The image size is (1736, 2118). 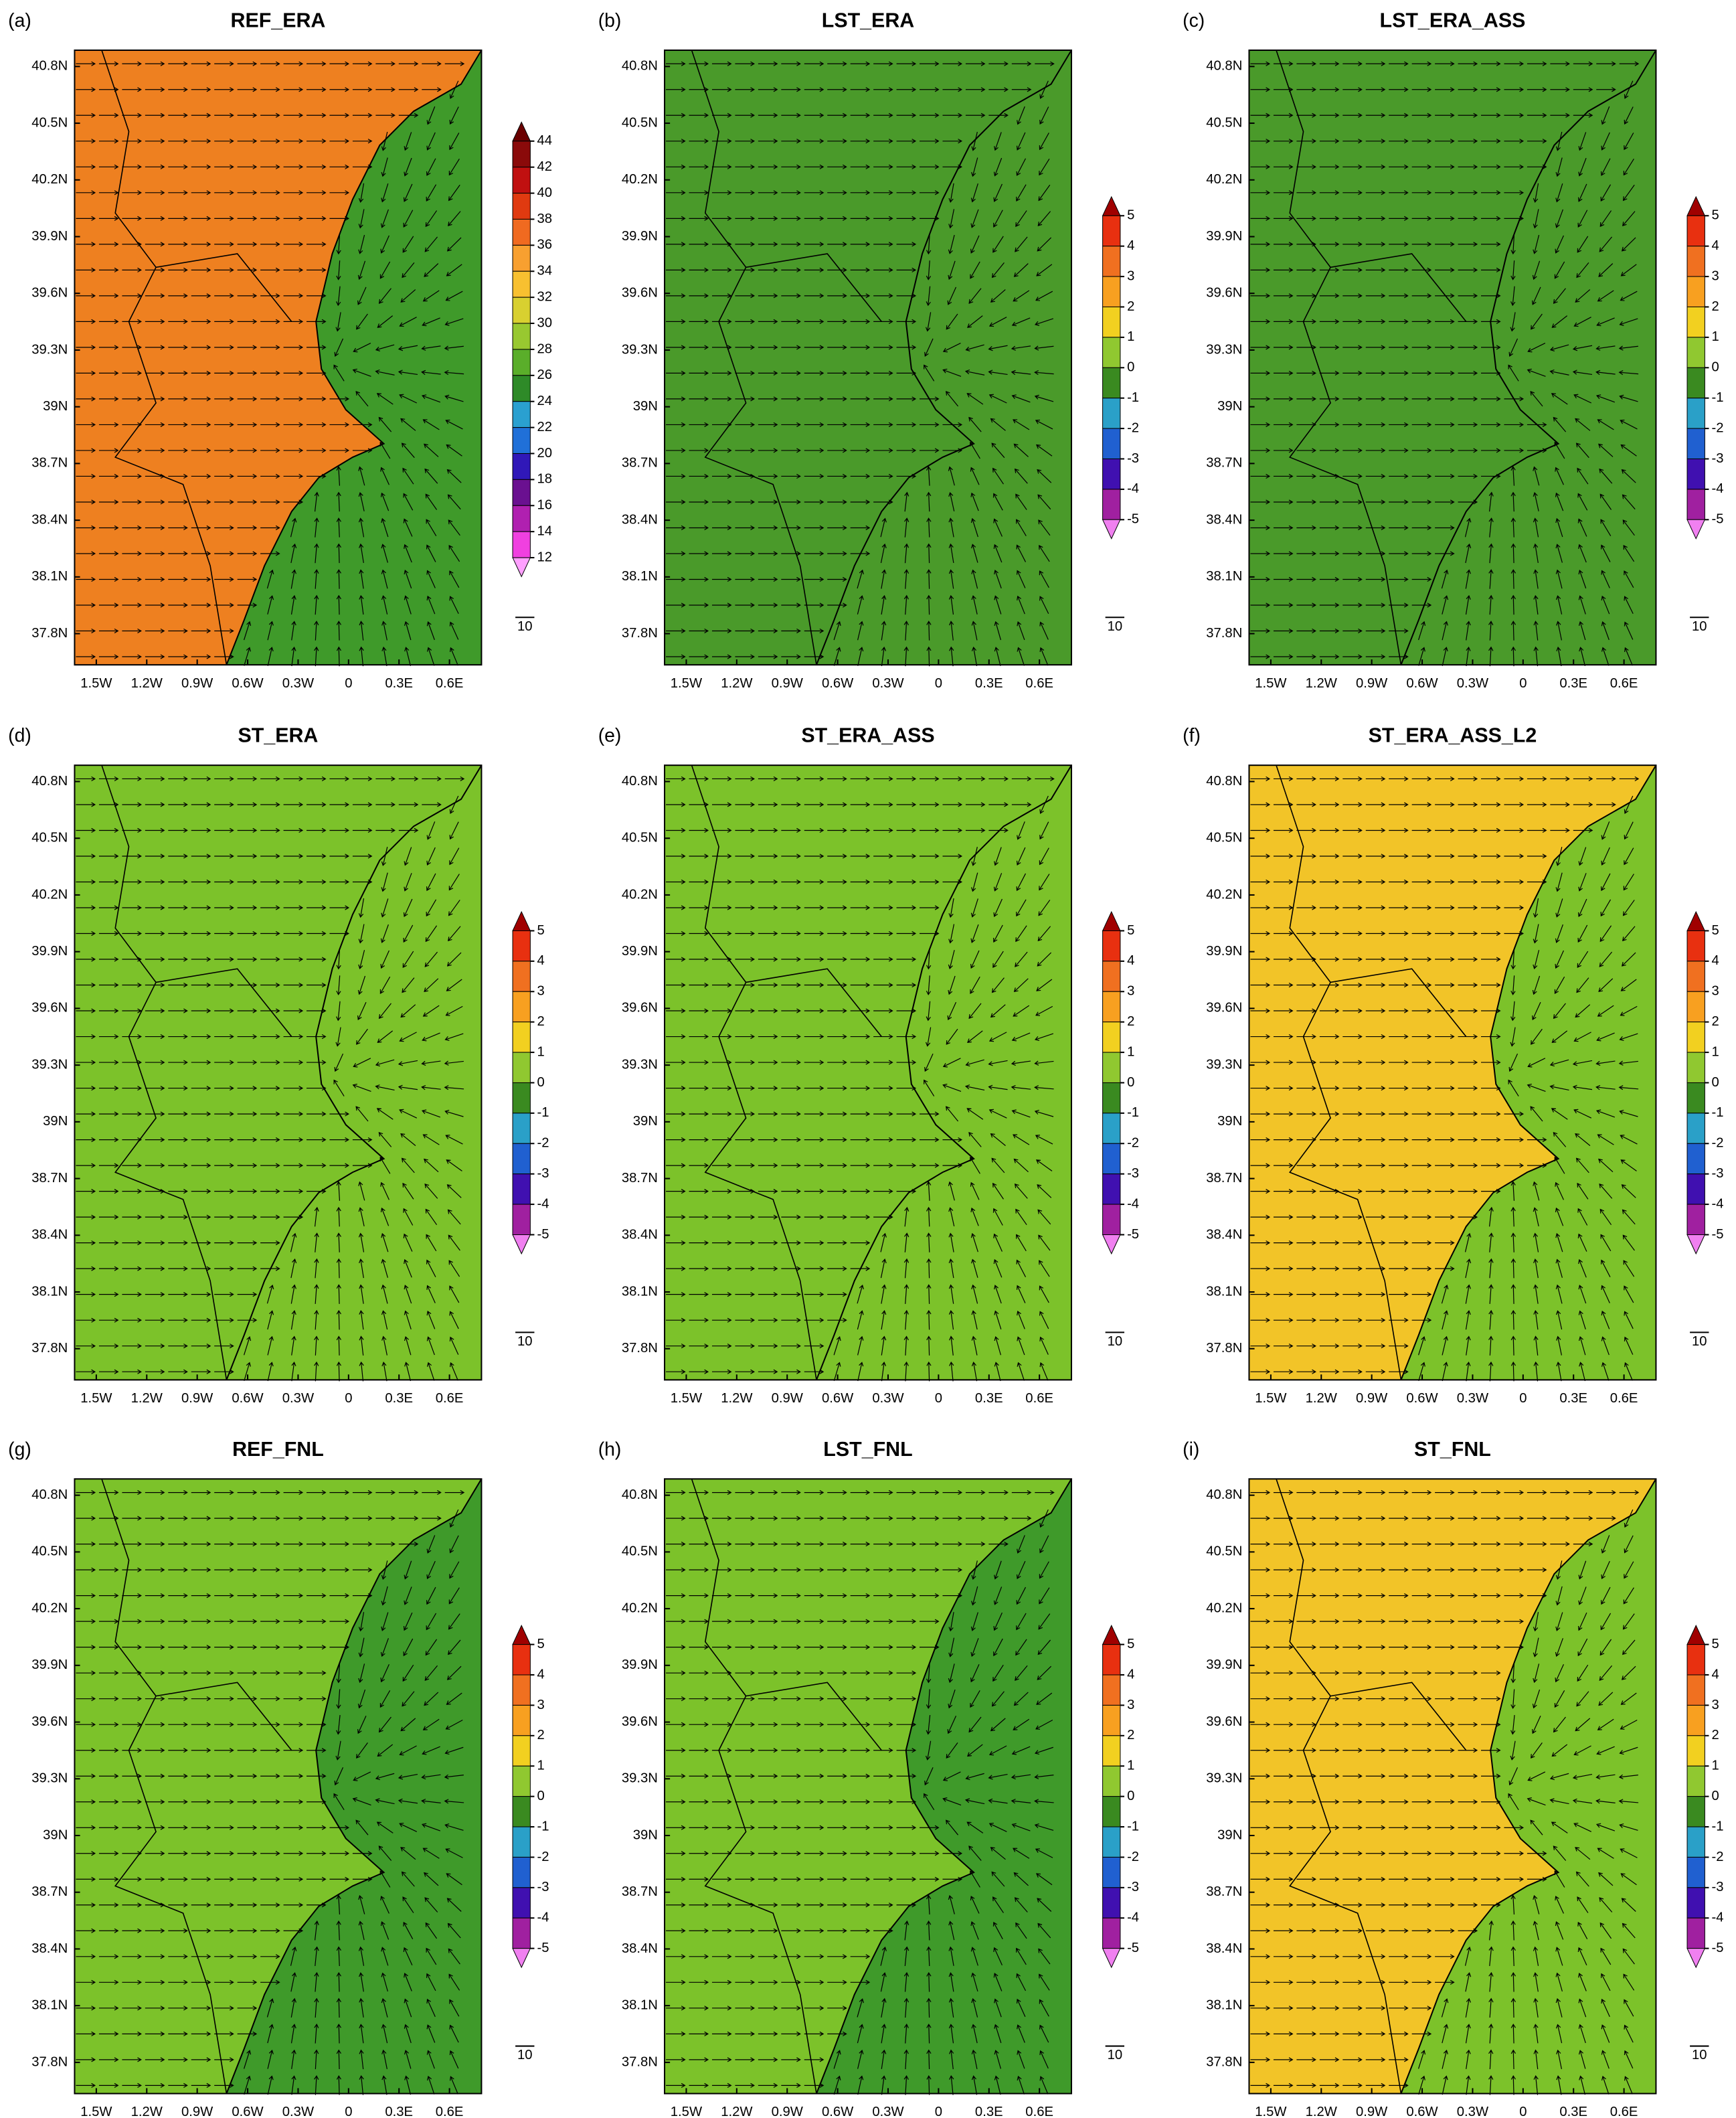 I want to click on lat-label: 39.9N, so click(x=640, y=236).